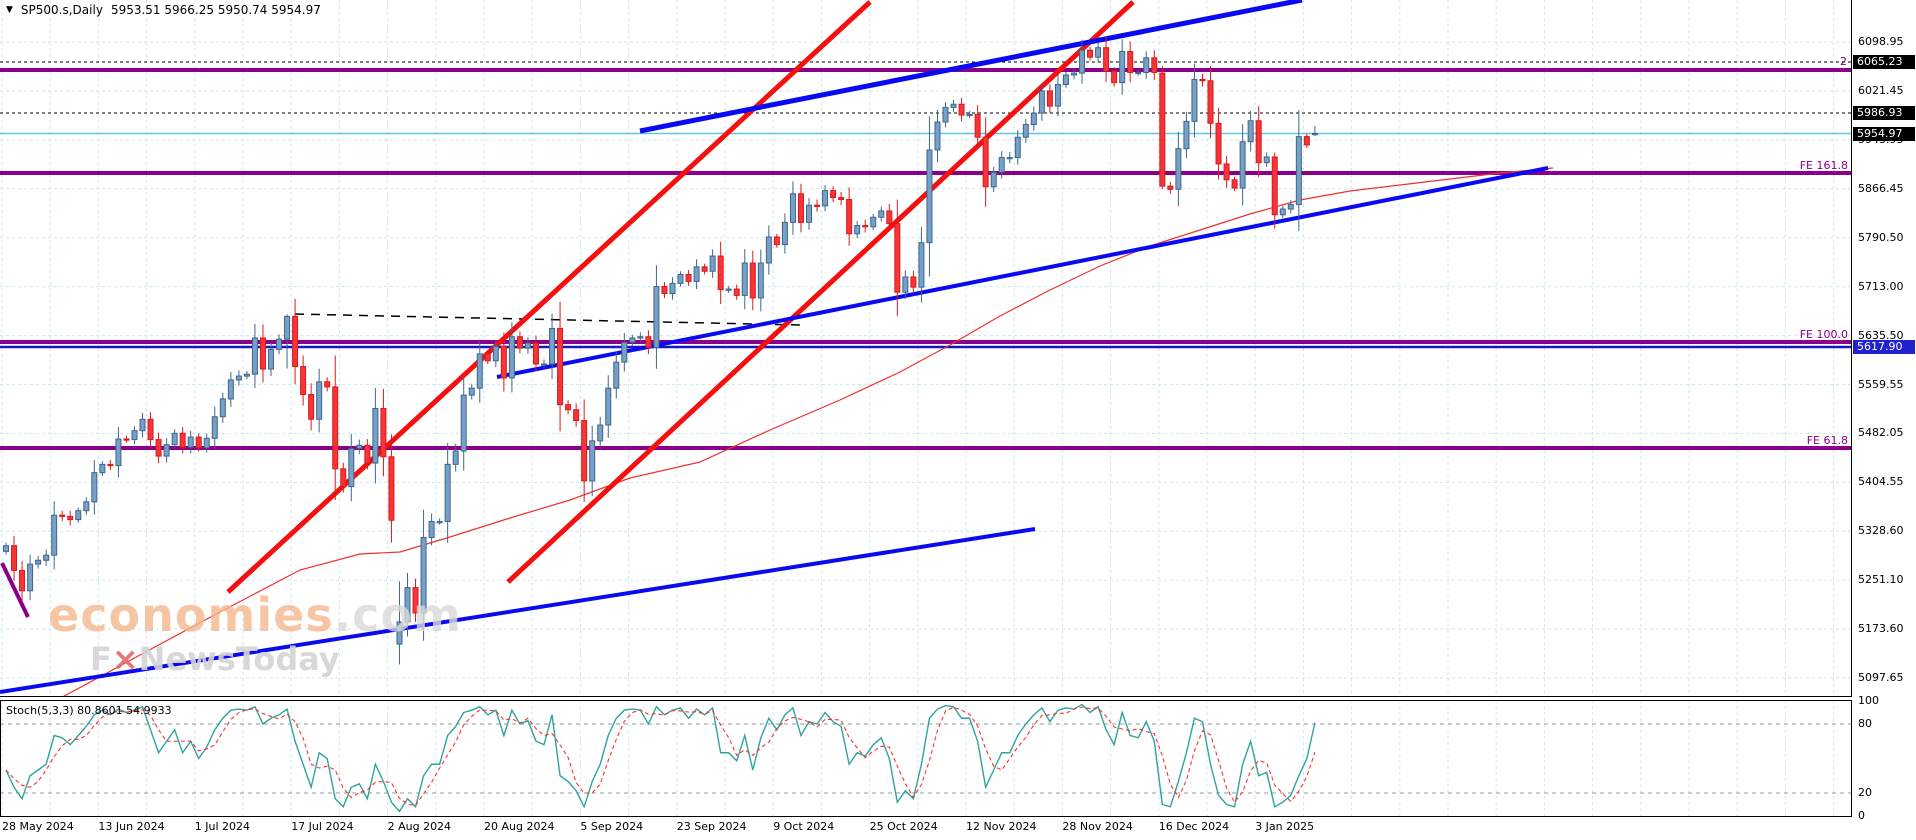 Image resolution: width=1916 pixels, height=840 pixels. I want to click on price-axis-label: 5097.65, so click(1881, 678).